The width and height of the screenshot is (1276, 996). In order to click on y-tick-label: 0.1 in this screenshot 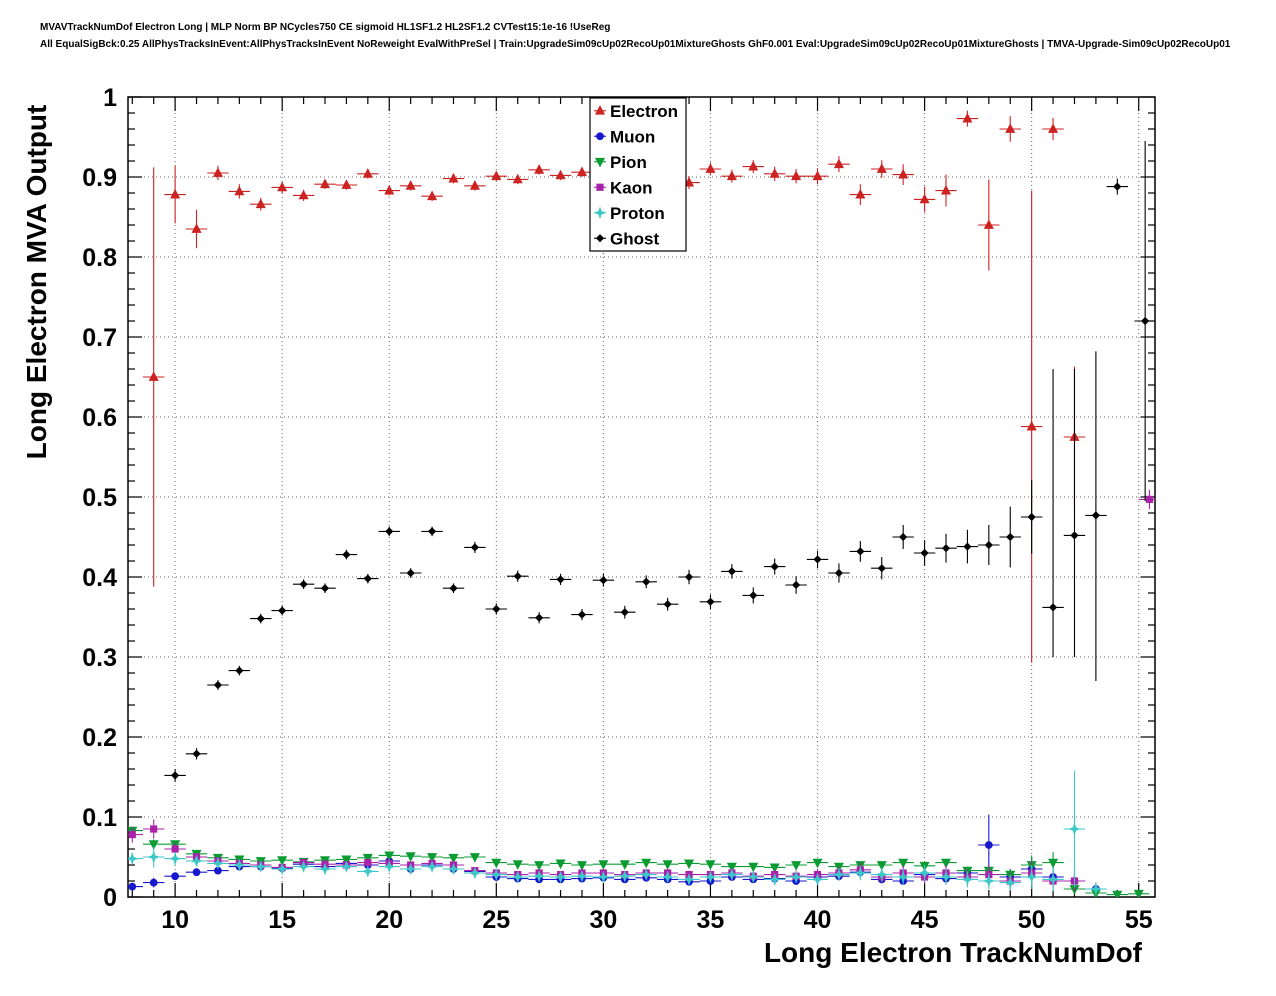, I will do `click(99, 818)`.